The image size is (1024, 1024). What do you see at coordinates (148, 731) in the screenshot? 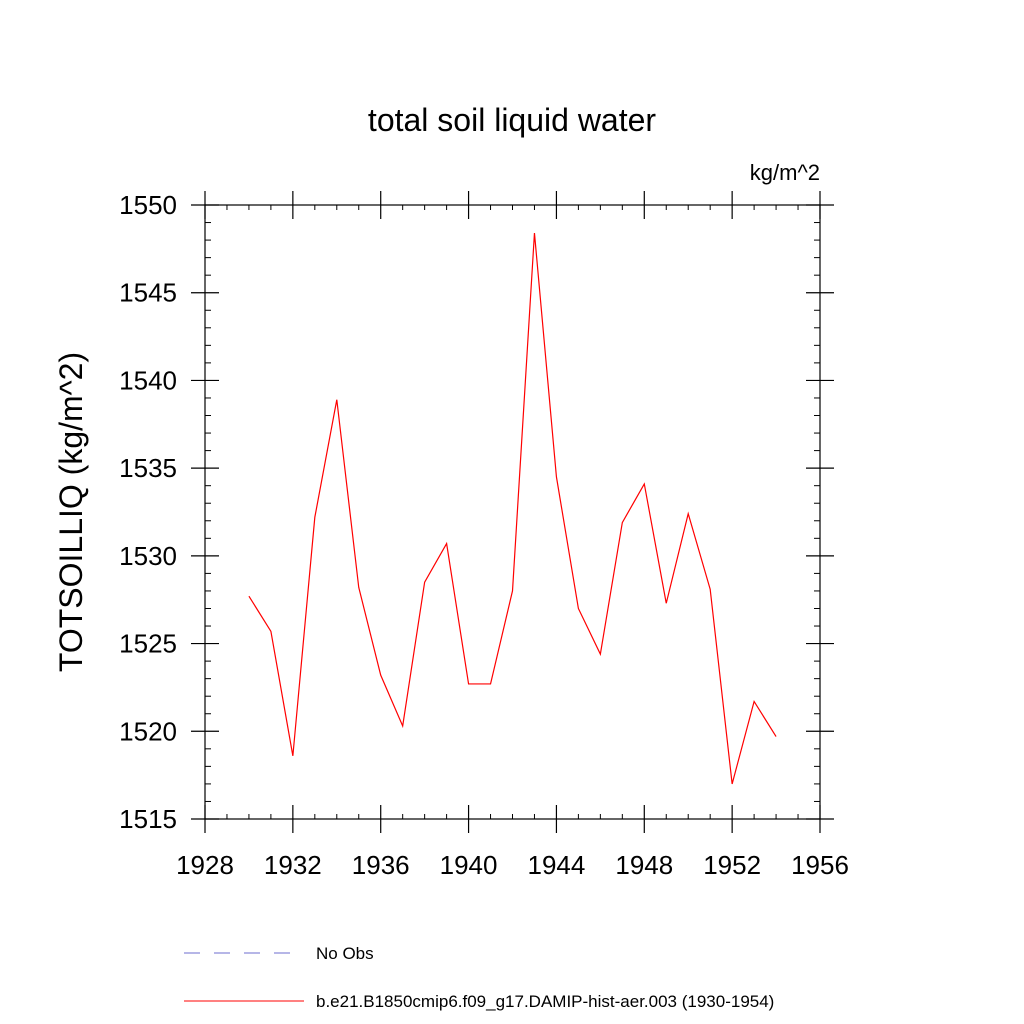
I see `y-tick-label: 1520` at bounding box center [148, 731].